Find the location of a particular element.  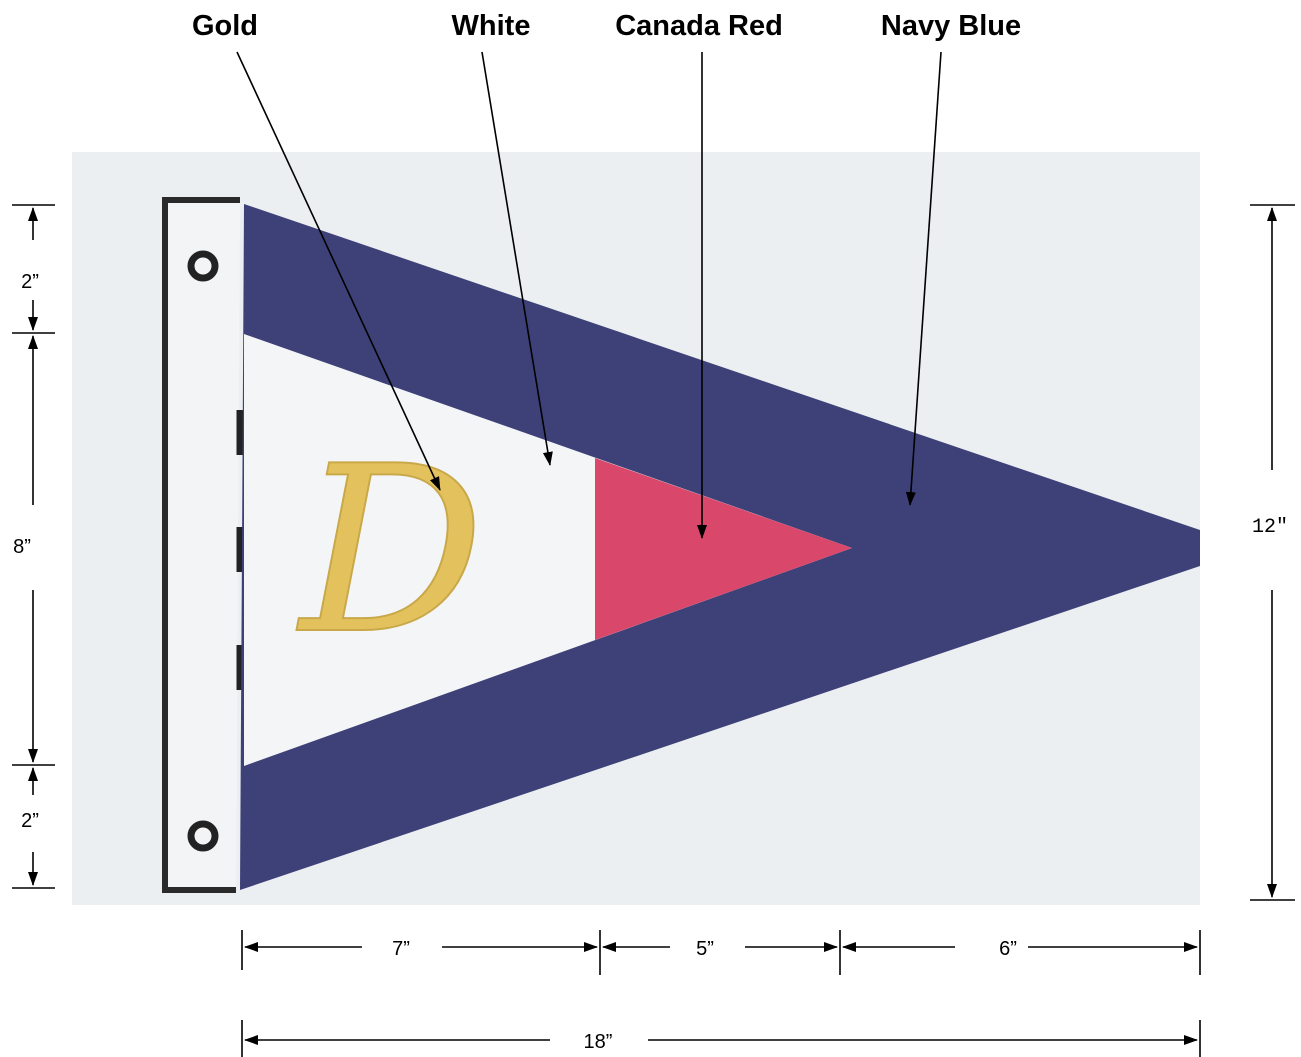

canada-red-region is located at coordinates (723, 549).